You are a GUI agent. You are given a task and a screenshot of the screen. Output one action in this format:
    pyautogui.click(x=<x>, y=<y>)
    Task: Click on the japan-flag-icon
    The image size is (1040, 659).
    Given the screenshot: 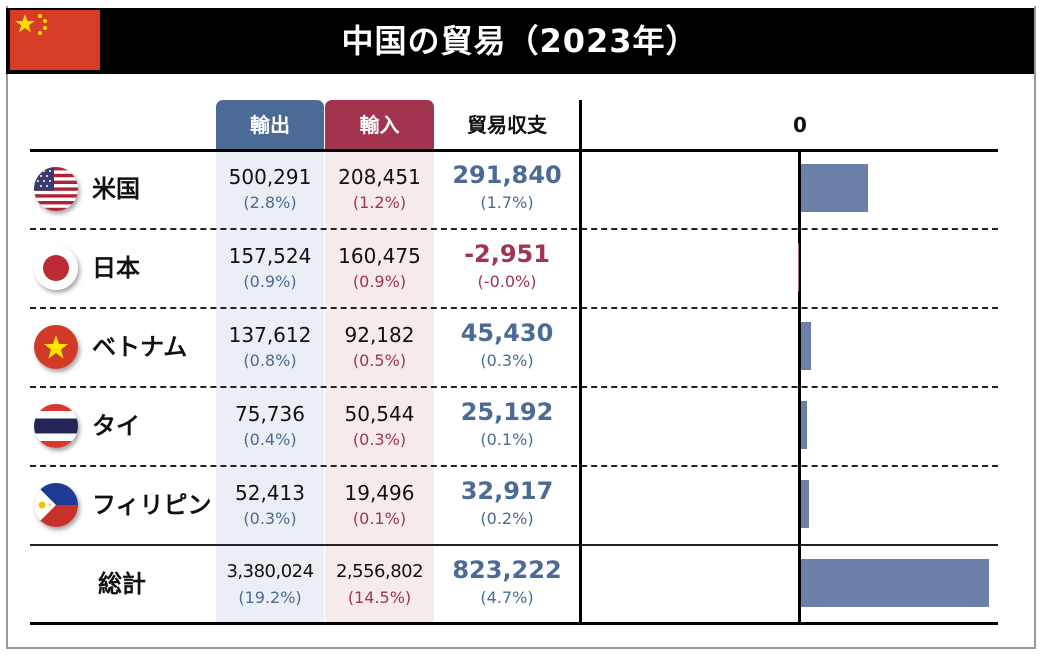 What is the action you would take?
    pyautogui.click(x=56, y=268)
    